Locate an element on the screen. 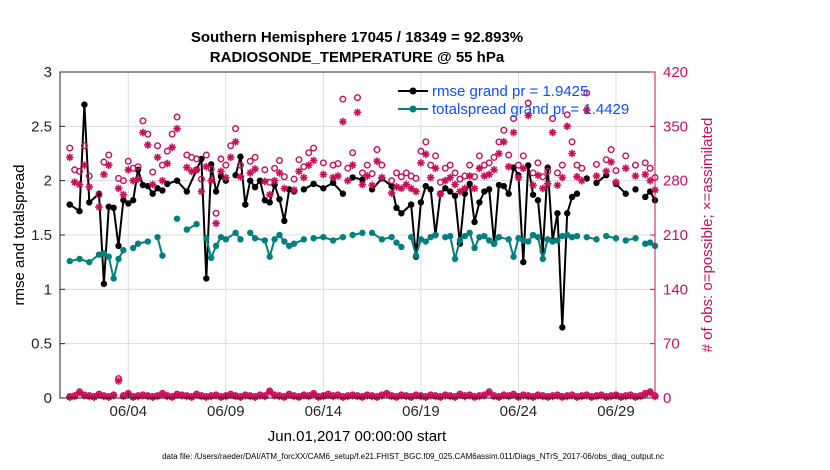 This screenshot has height=470, width=830. legend-rmse-label: rmse grand pr = 1.9425 is located at coordinates (510, 91).